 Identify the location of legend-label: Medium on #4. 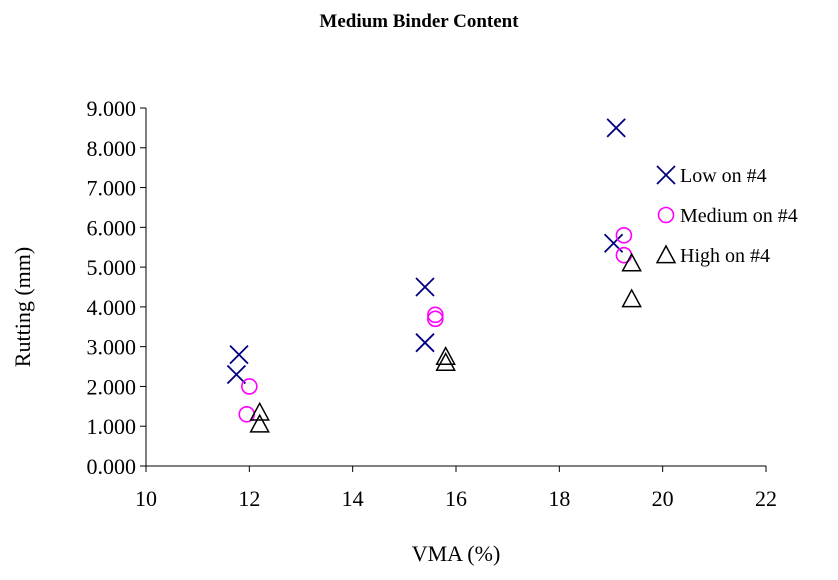
(739, 216).